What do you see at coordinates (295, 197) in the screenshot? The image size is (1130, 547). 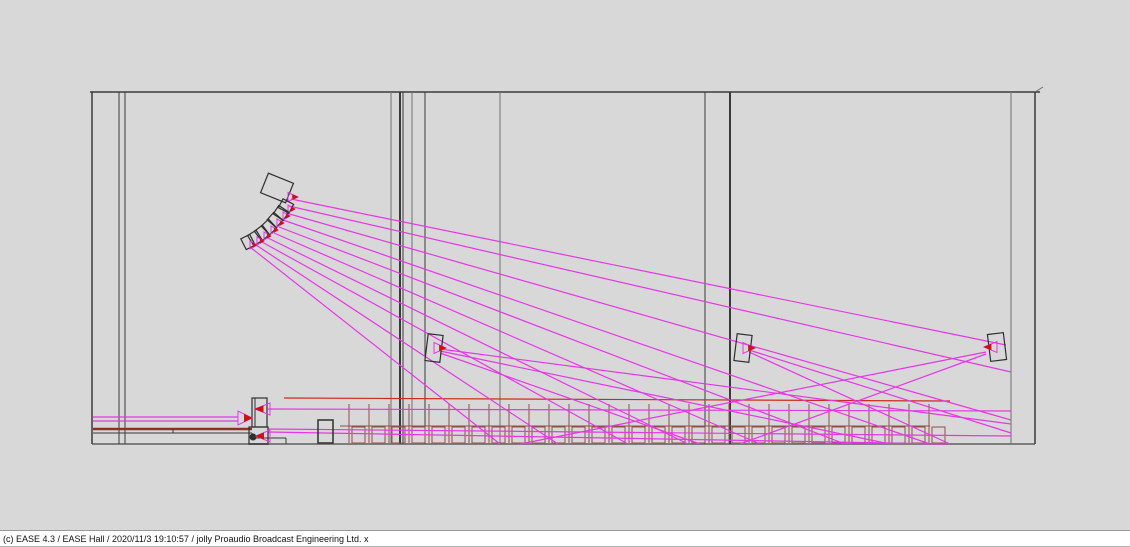 I see `line-array-top-box-cone-red-core` at bounding box center [295, 197].